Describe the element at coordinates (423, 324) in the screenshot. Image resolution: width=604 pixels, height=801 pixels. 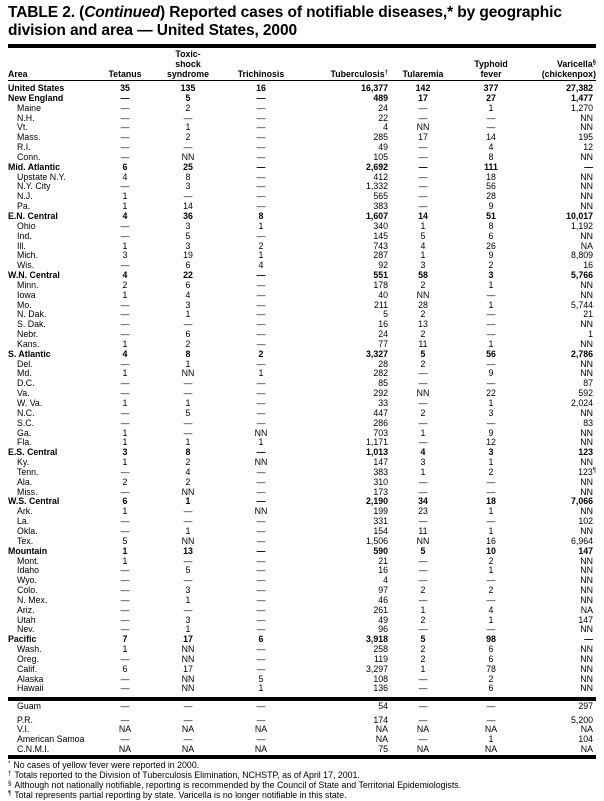
I see `tularemia-value: 13` at that location.